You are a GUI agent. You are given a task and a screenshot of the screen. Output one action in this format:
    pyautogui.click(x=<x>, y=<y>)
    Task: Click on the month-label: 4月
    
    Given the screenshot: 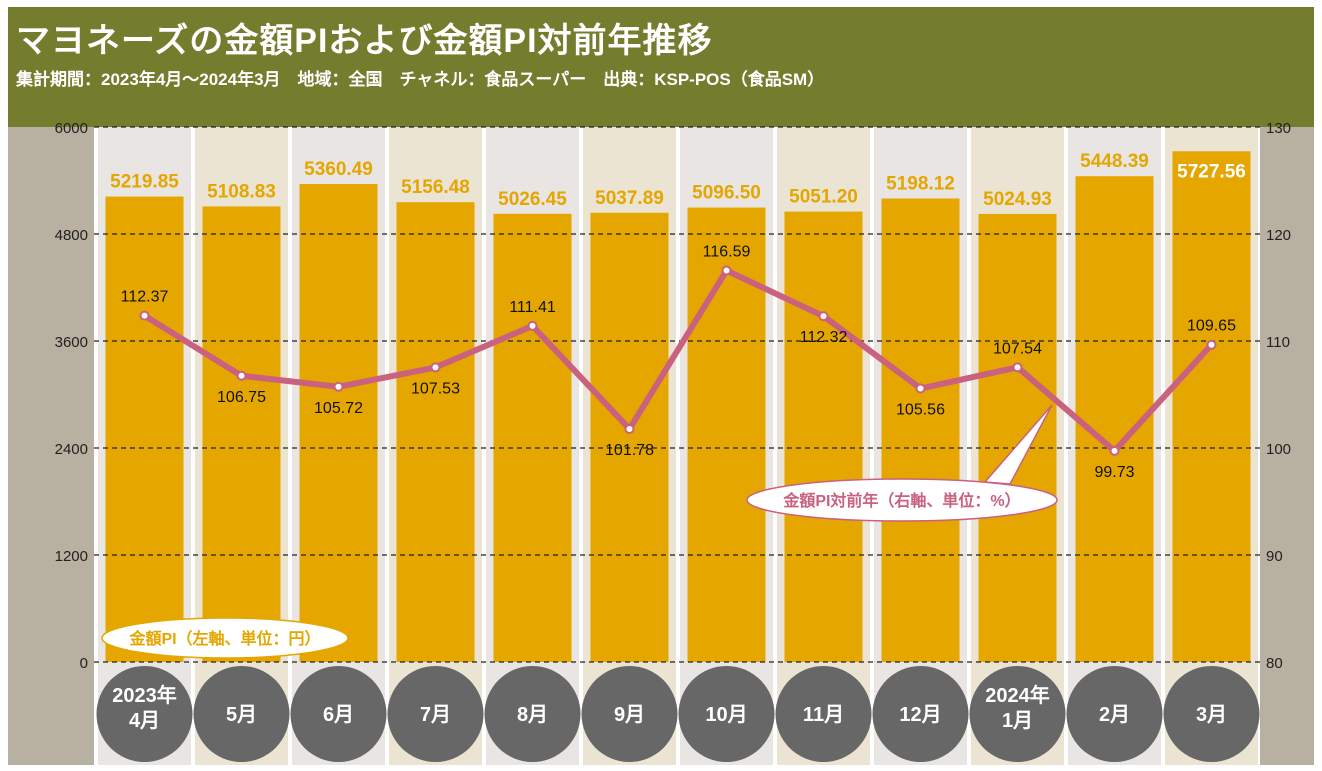 What is the action you would take?
    pyautogui.click(x=144, y=721)
    